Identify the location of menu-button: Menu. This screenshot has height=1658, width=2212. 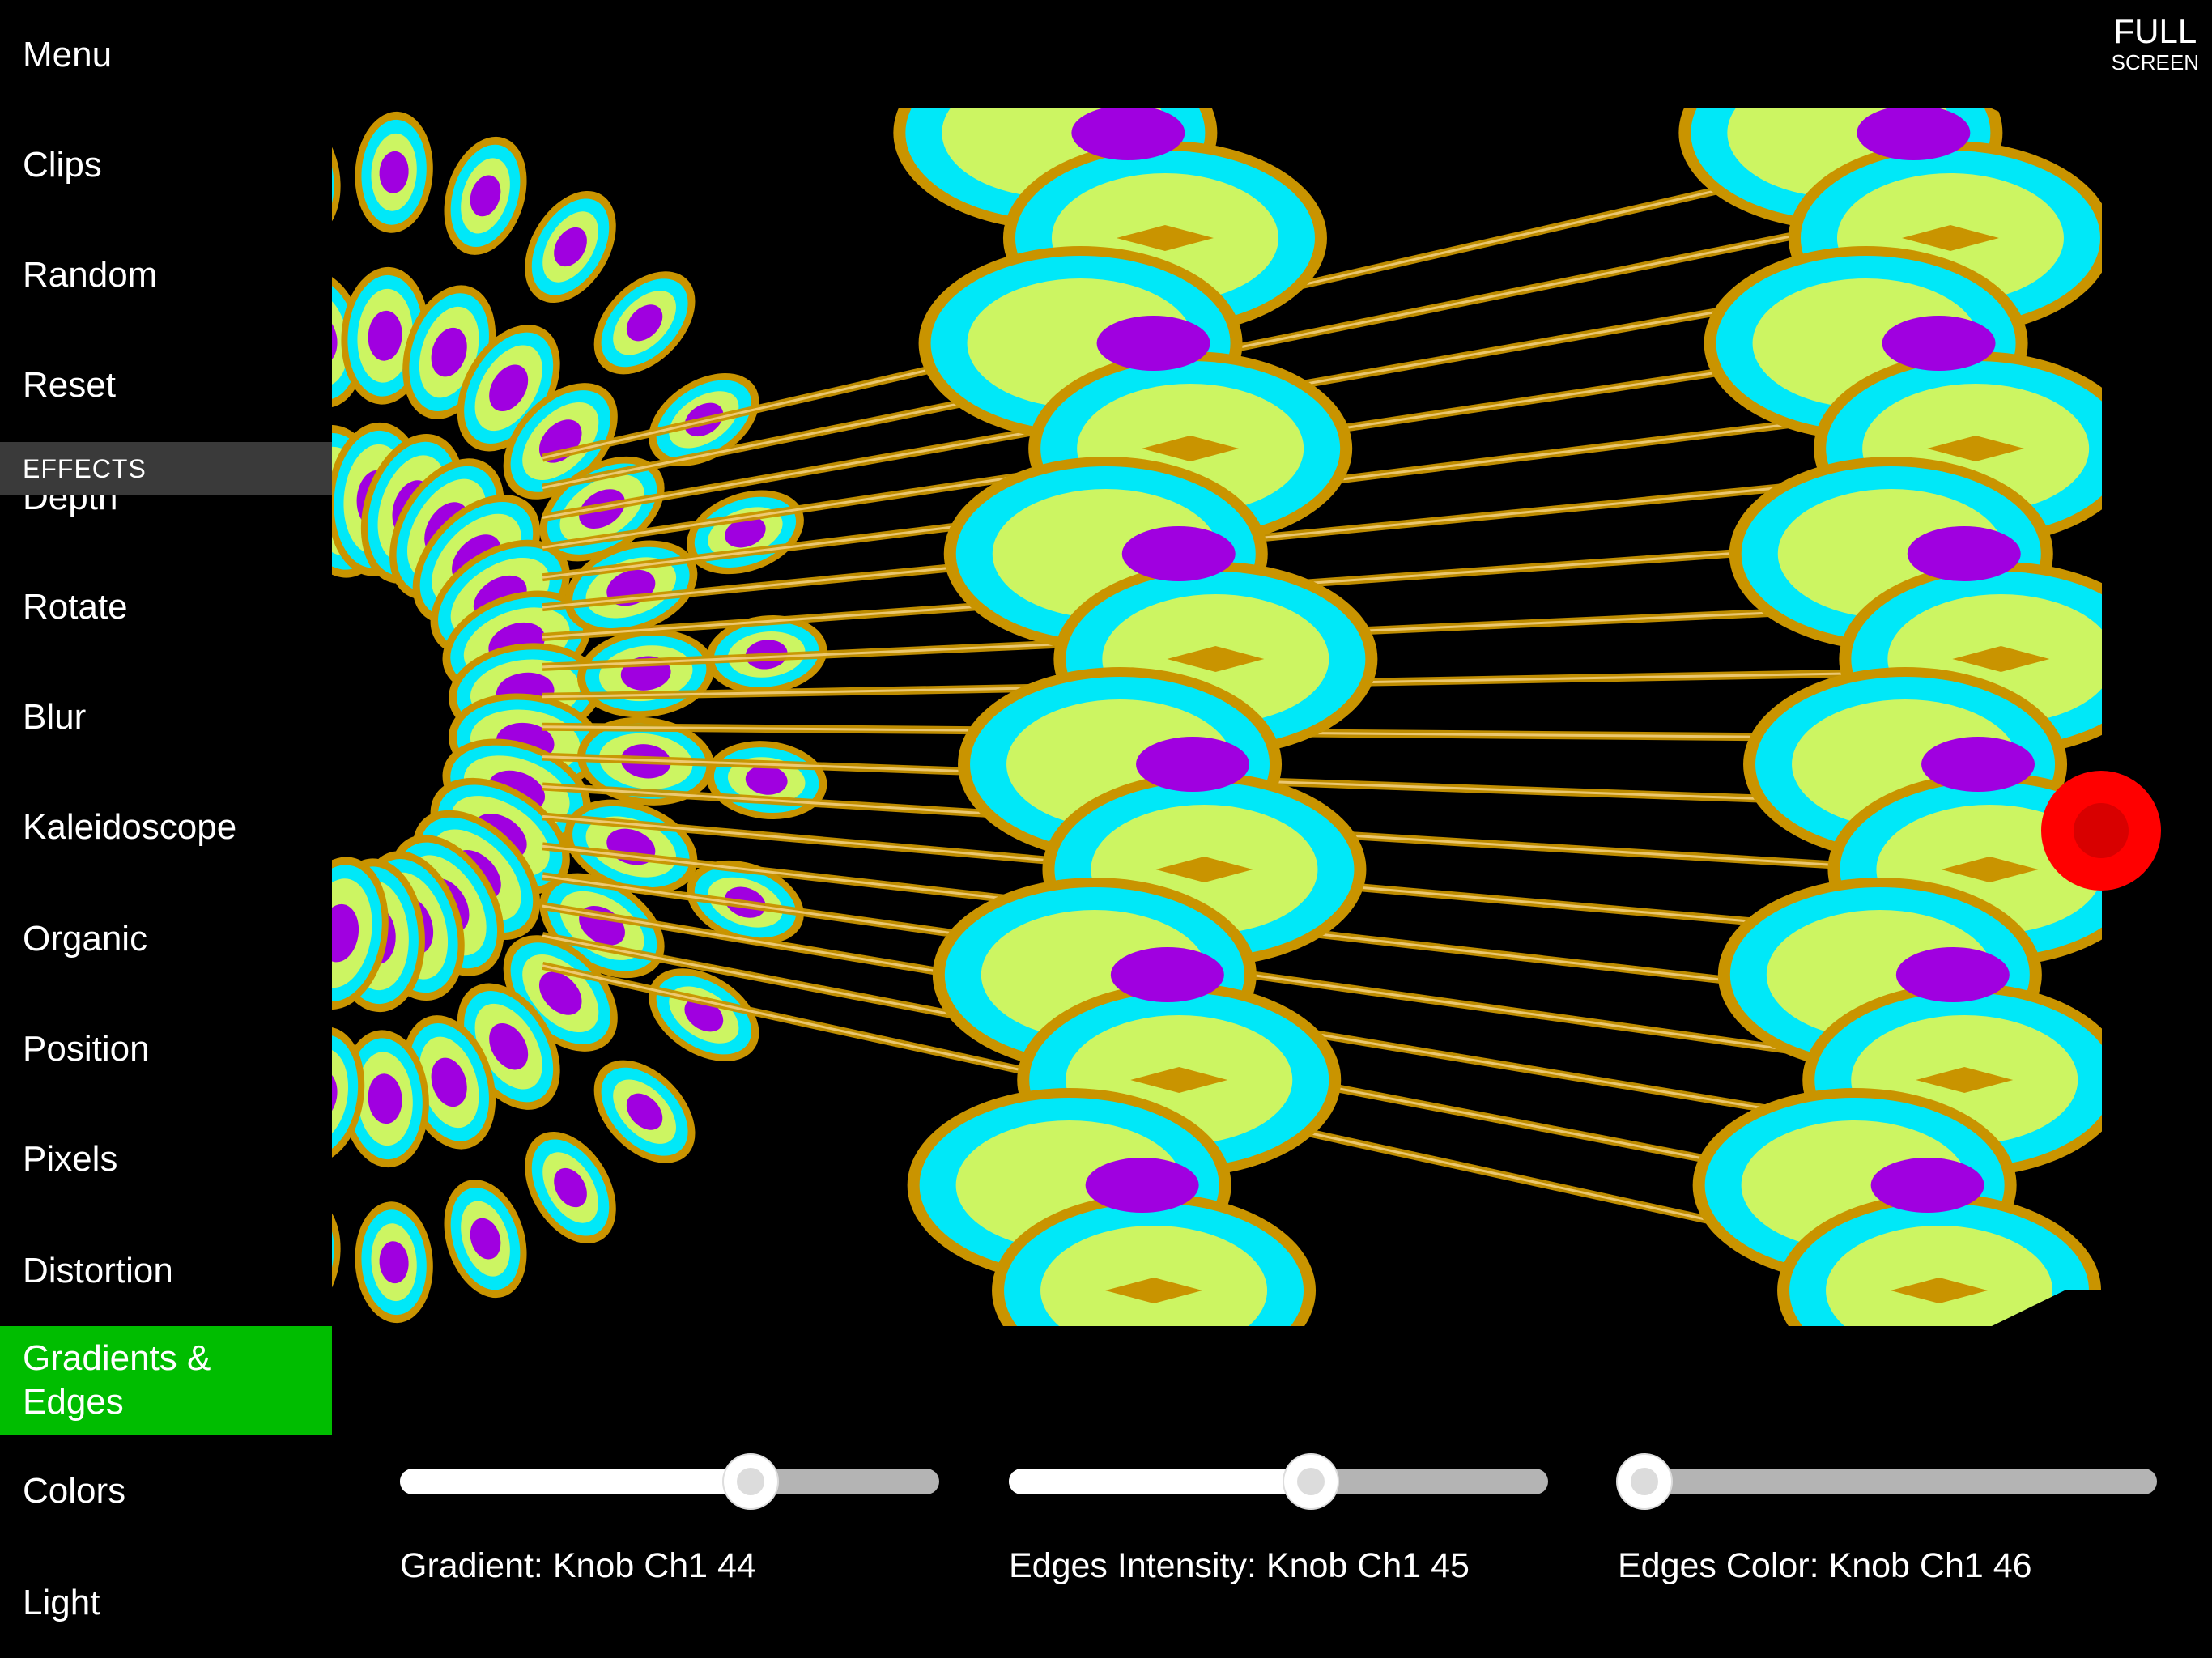
(166, 55).